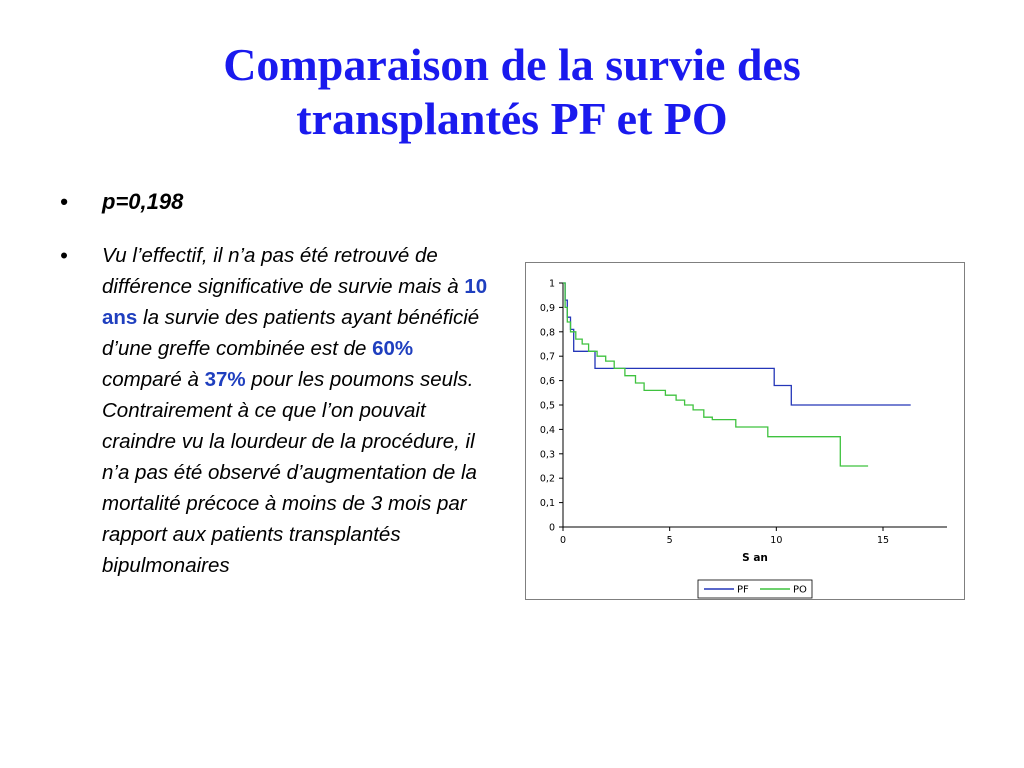 The width and height of the screenshot is (1024, 768). What do you see at coordinates (547, 381) in the screenshot?
I see `y-tick-label: 0,6` at bounding box center [547, 381].